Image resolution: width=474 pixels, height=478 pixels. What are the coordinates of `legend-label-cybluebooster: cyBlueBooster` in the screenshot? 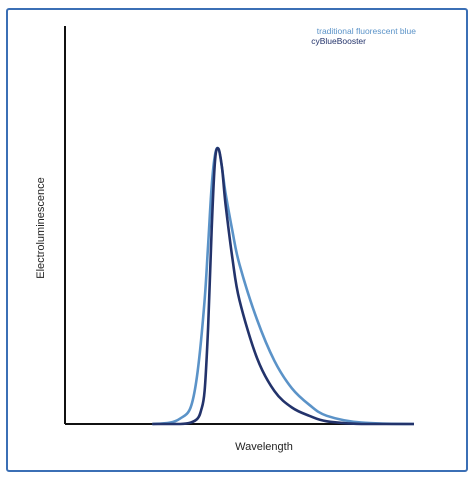 It's located at (338, 41).